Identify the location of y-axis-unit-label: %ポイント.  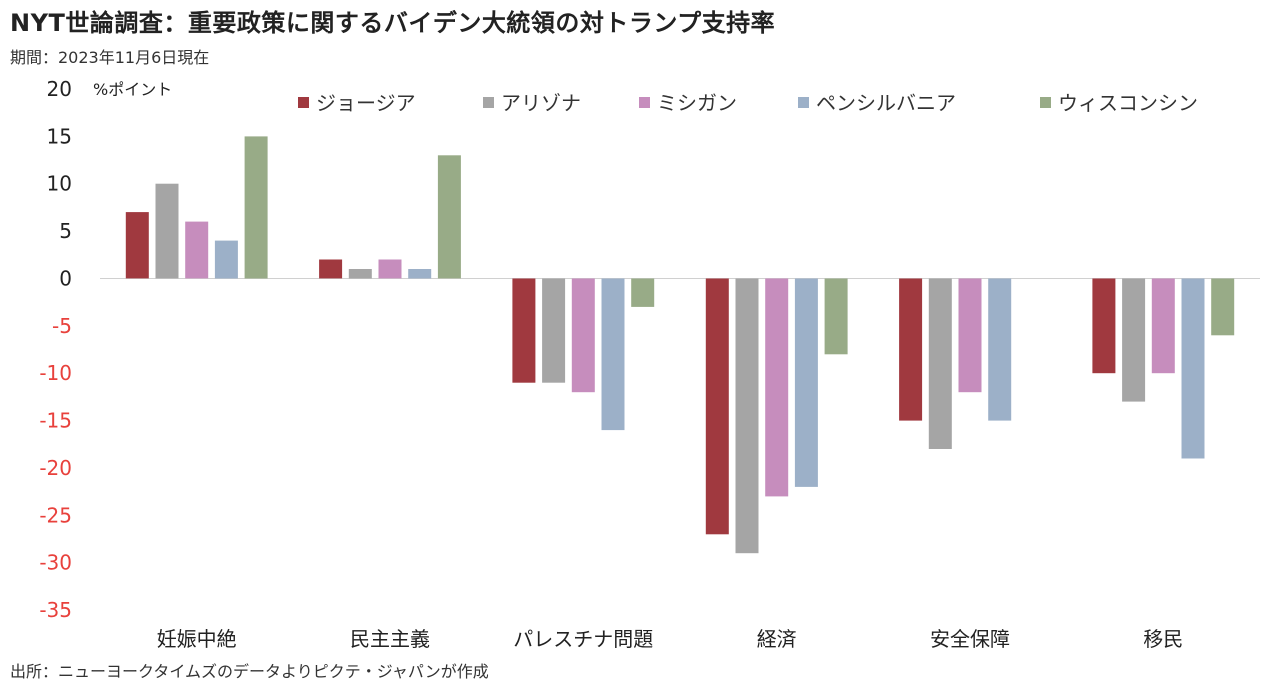
(132, 89).